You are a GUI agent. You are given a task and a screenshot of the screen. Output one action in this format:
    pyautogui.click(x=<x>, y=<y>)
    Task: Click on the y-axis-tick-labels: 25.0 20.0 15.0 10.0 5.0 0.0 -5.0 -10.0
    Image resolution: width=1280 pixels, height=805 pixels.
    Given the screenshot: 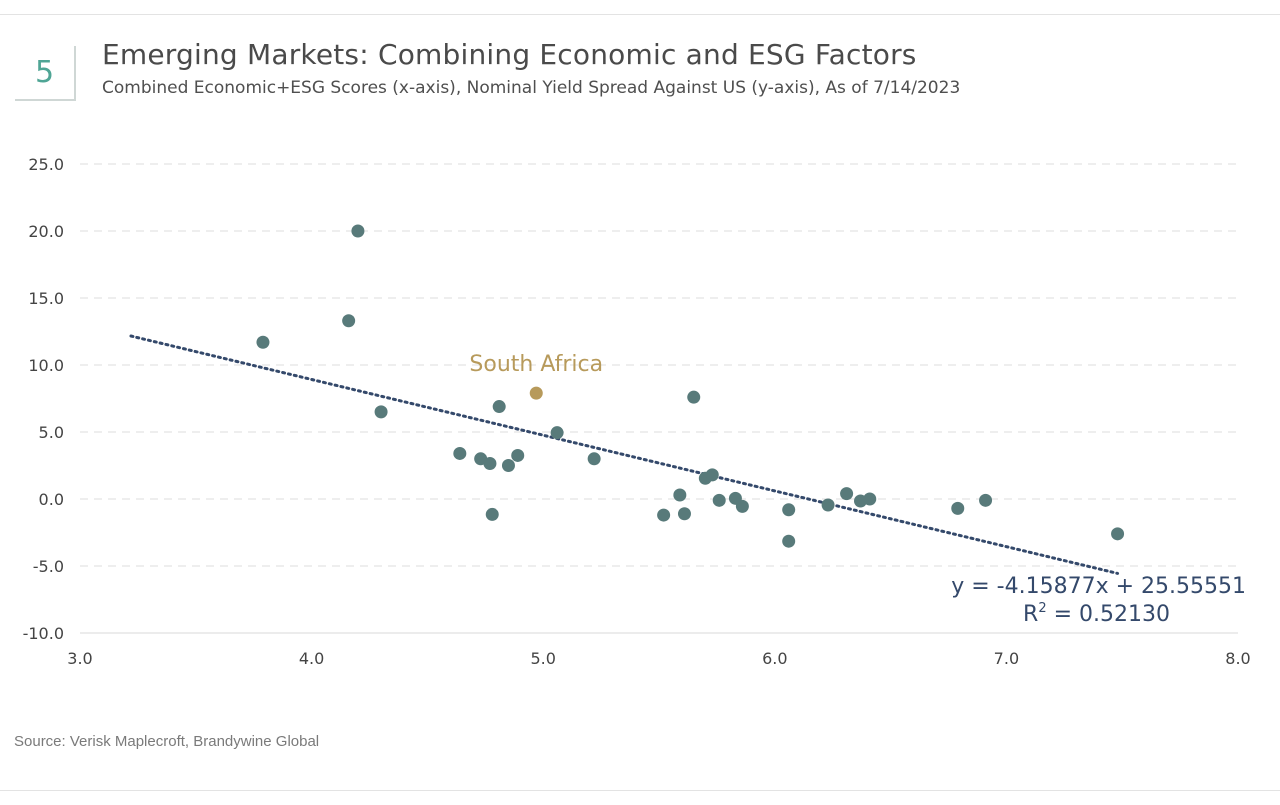 What is the action you would take?
    pyautogui.click(x=43, y=399)
    